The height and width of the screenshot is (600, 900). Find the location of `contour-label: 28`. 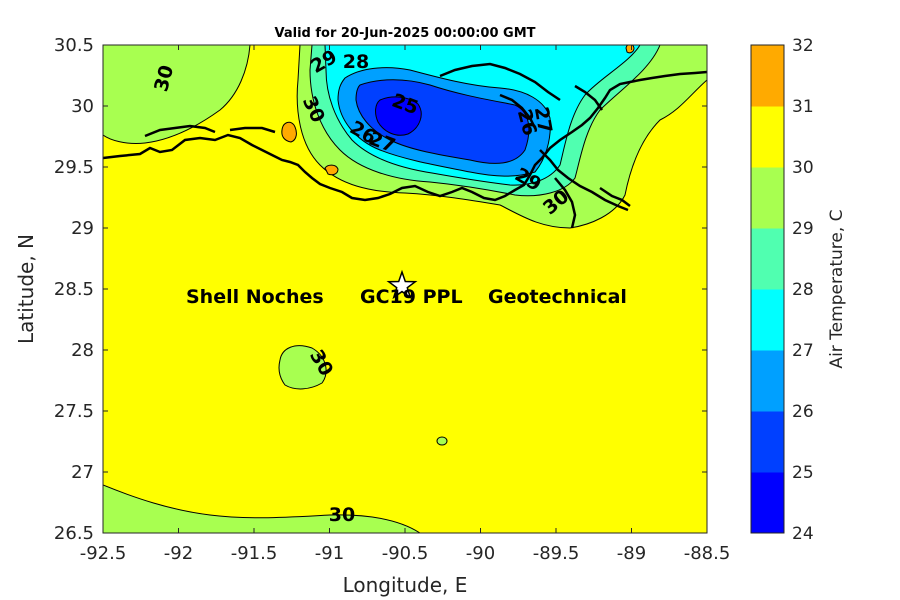

contour-label: 28 is located at coordinates (356, 62).